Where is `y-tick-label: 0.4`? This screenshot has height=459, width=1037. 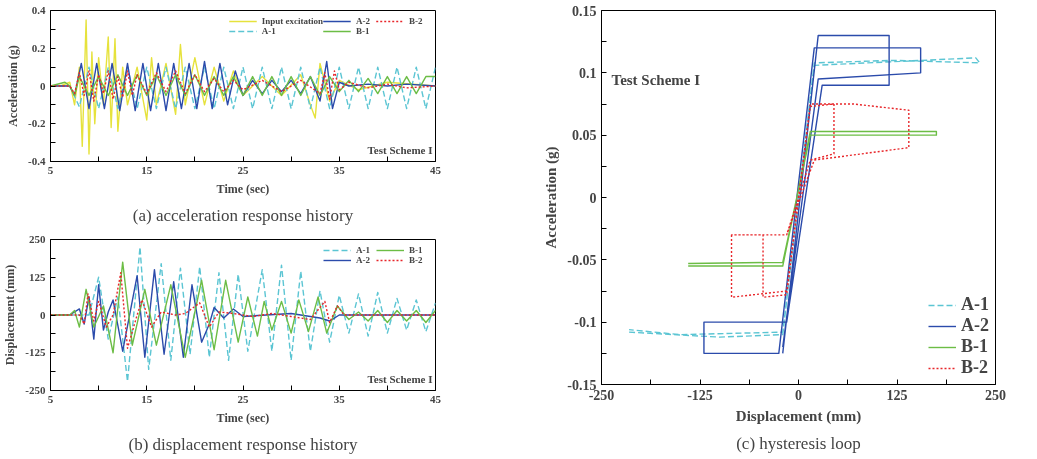 y-tick-label: 0.4 is located at coordinates (38, 10).